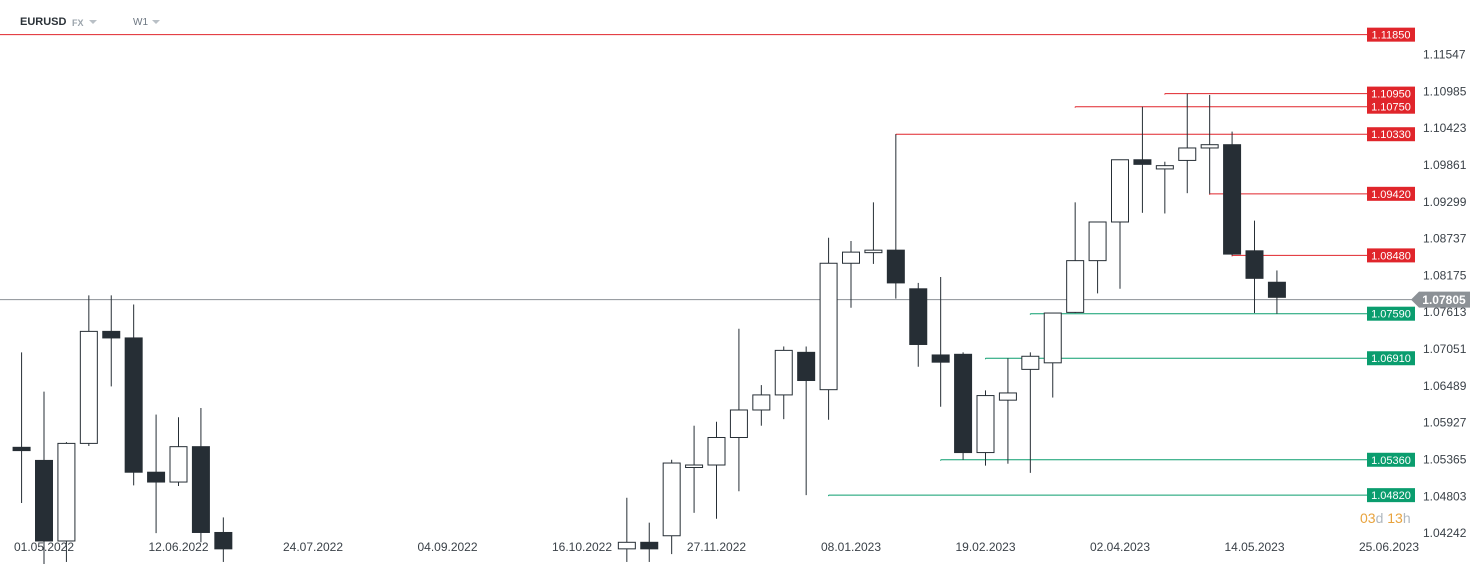 The height and width of the screenshot is (569, 1482). I want to click on y-tick-label-10: 1.05927, so click(1445, 423).